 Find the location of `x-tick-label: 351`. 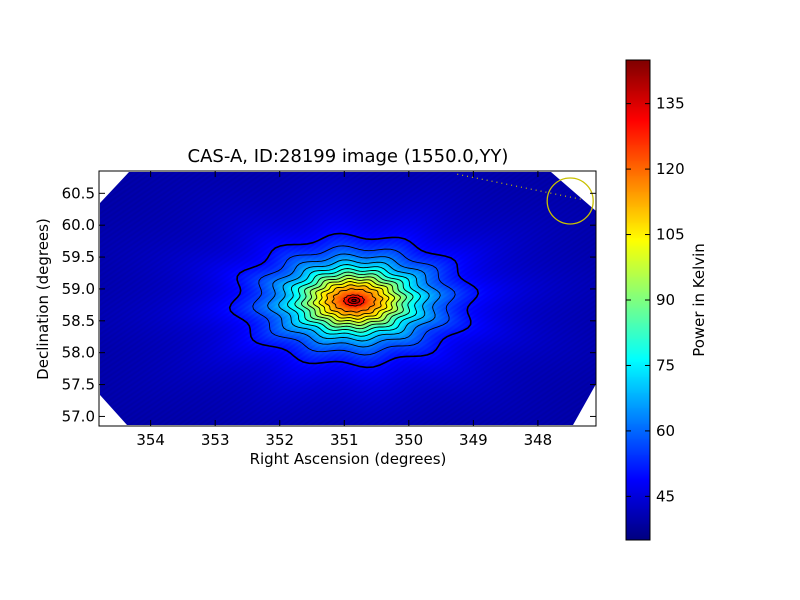

x-tick-label: 351 is located at coordinates (344, 440).